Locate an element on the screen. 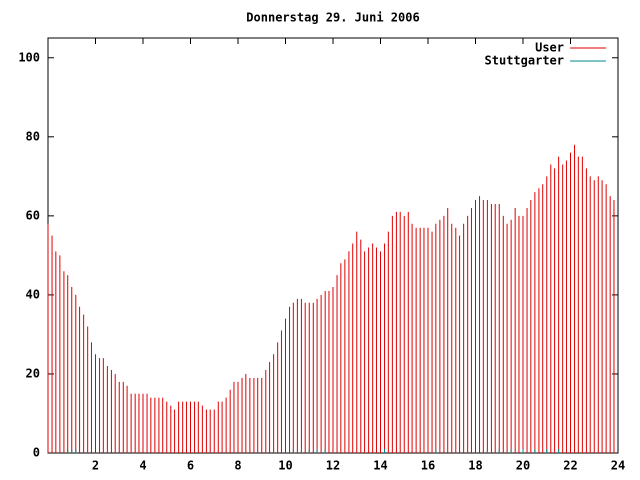 The width and height of the screenshot is (640, 480). x-tick-label: 8 is located at coordinates (237, 466).